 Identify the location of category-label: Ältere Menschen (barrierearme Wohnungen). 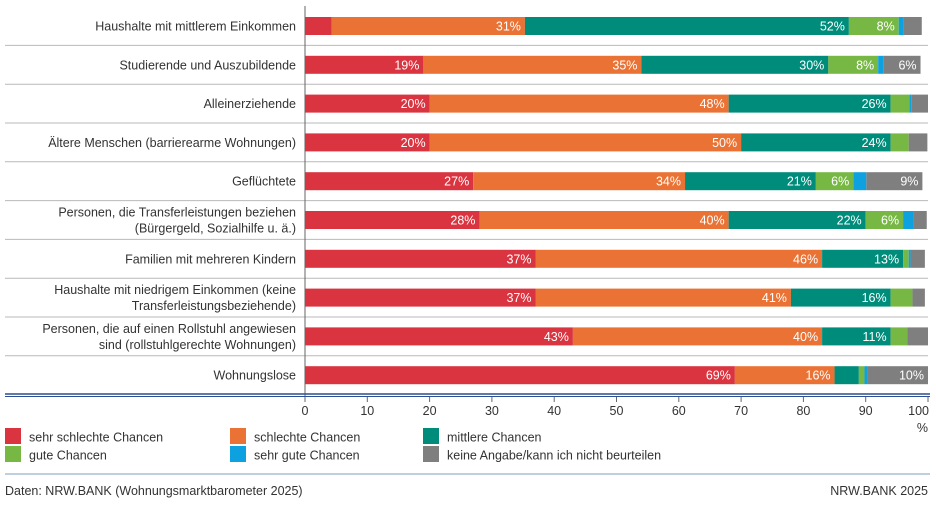
(172, 143).